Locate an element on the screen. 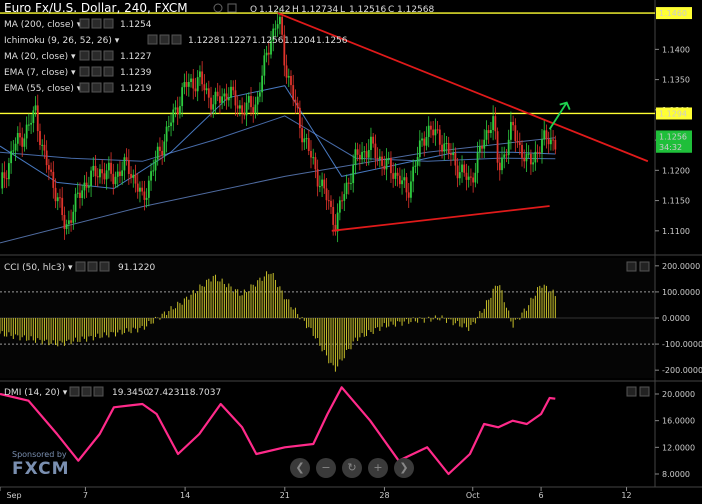  cci-move-down-icon is located at coordinates (644, 266).